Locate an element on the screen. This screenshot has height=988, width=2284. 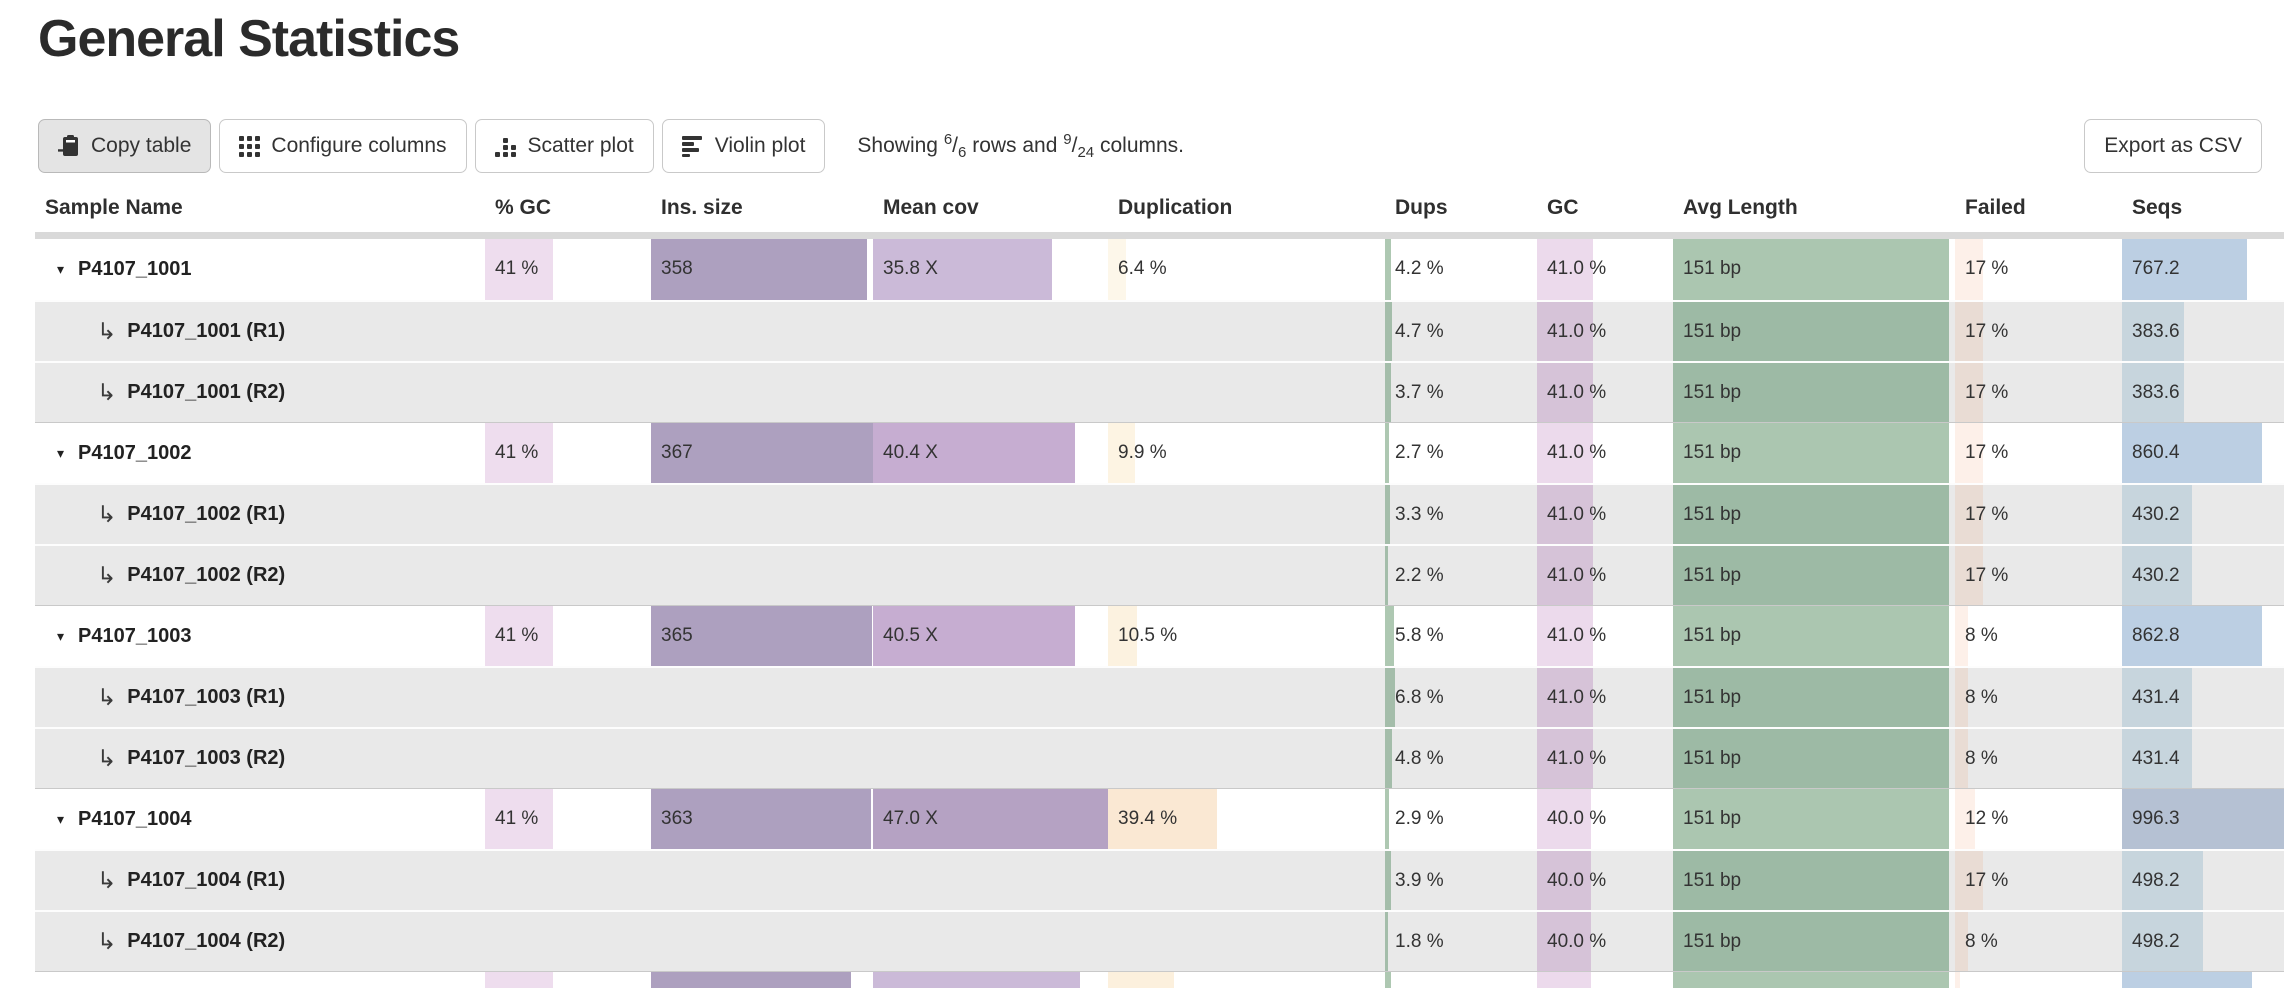
cell-value: 35.8 X is located at coordinates (910, 268).